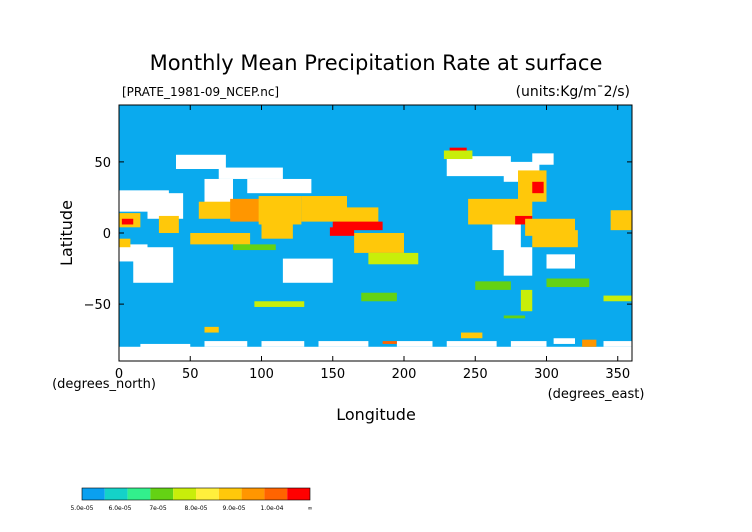  What do you see at coordinates (157, 508) in the screenshot?
I see `colorbar-label: 7e-05` at bounding box center [157, 508].